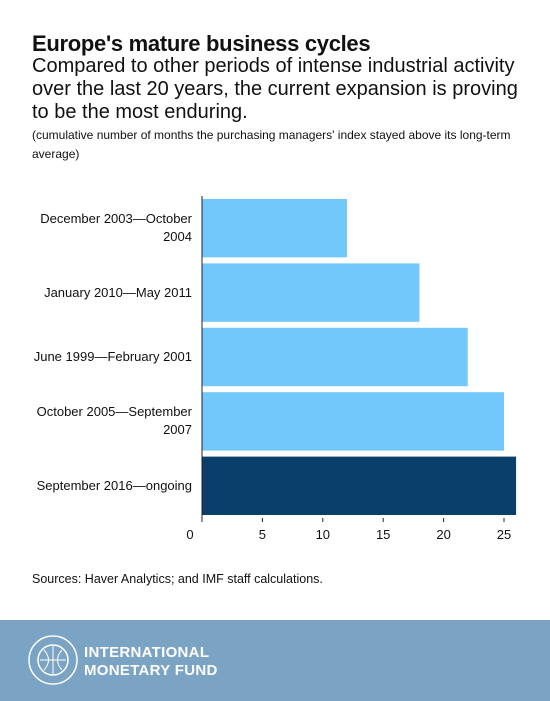 This screenshot has height=701, width=550. Describe the element at coordinates (118, 292) in the screenshot. I see `y-tick-label: January 2010—May 2011` at that location.